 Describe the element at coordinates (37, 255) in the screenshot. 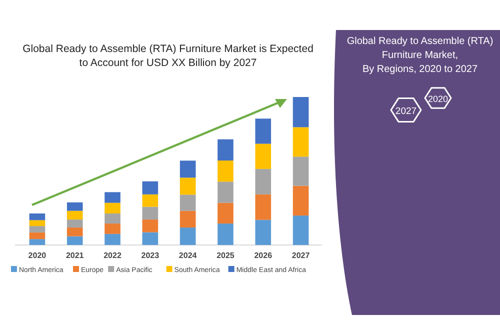

I see `x-tick-label: 2020` at that location.